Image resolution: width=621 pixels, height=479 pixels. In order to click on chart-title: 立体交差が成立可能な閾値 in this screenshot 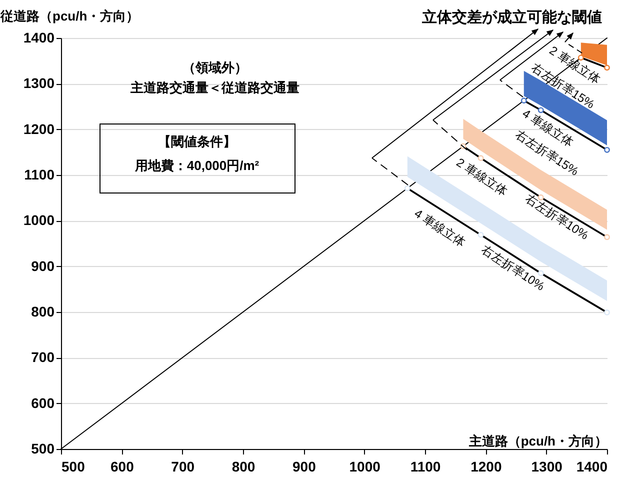, I will do `click(511, 17)`.